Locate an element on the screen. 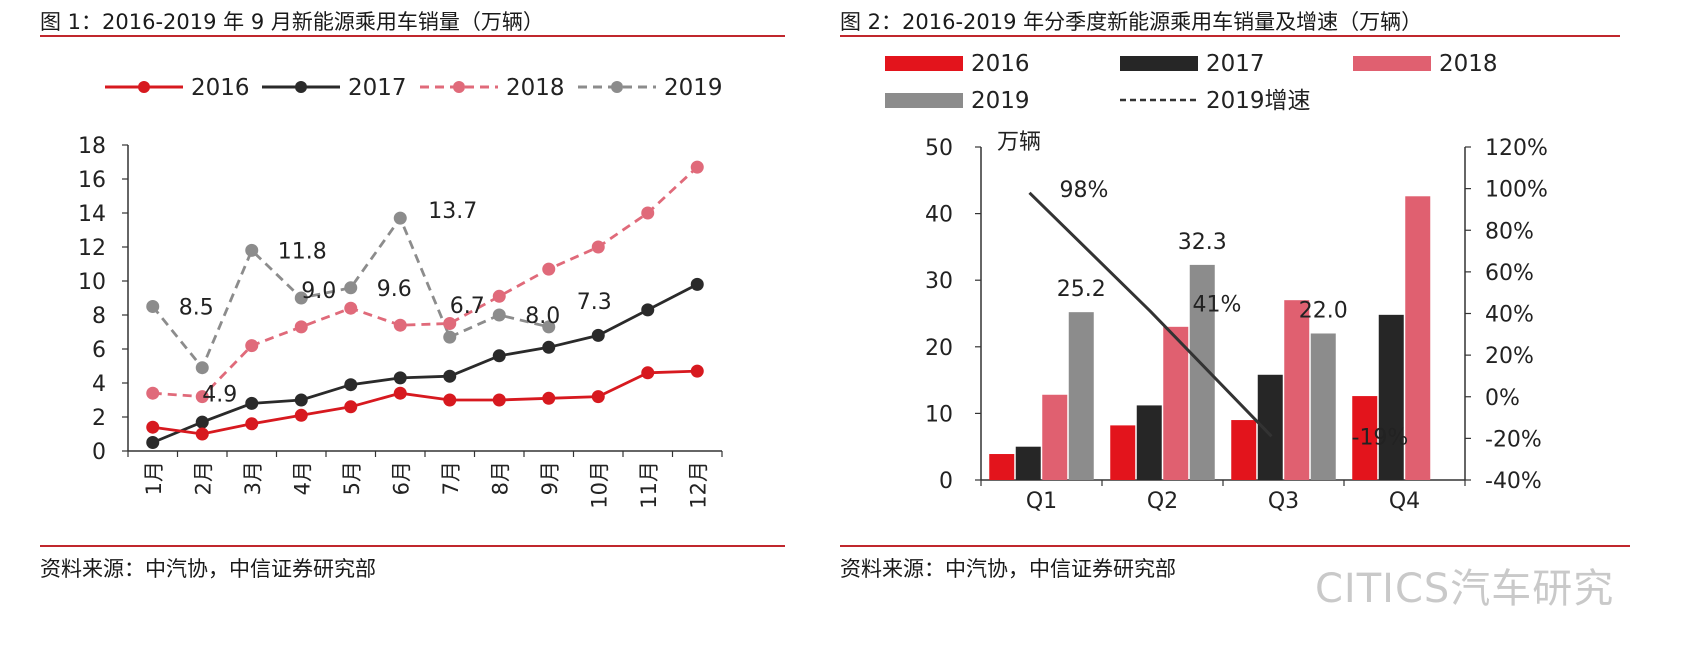 The width and height of the screenshot is (1703, 648). legend-marker-2018 is located at coordinates (459, 87).